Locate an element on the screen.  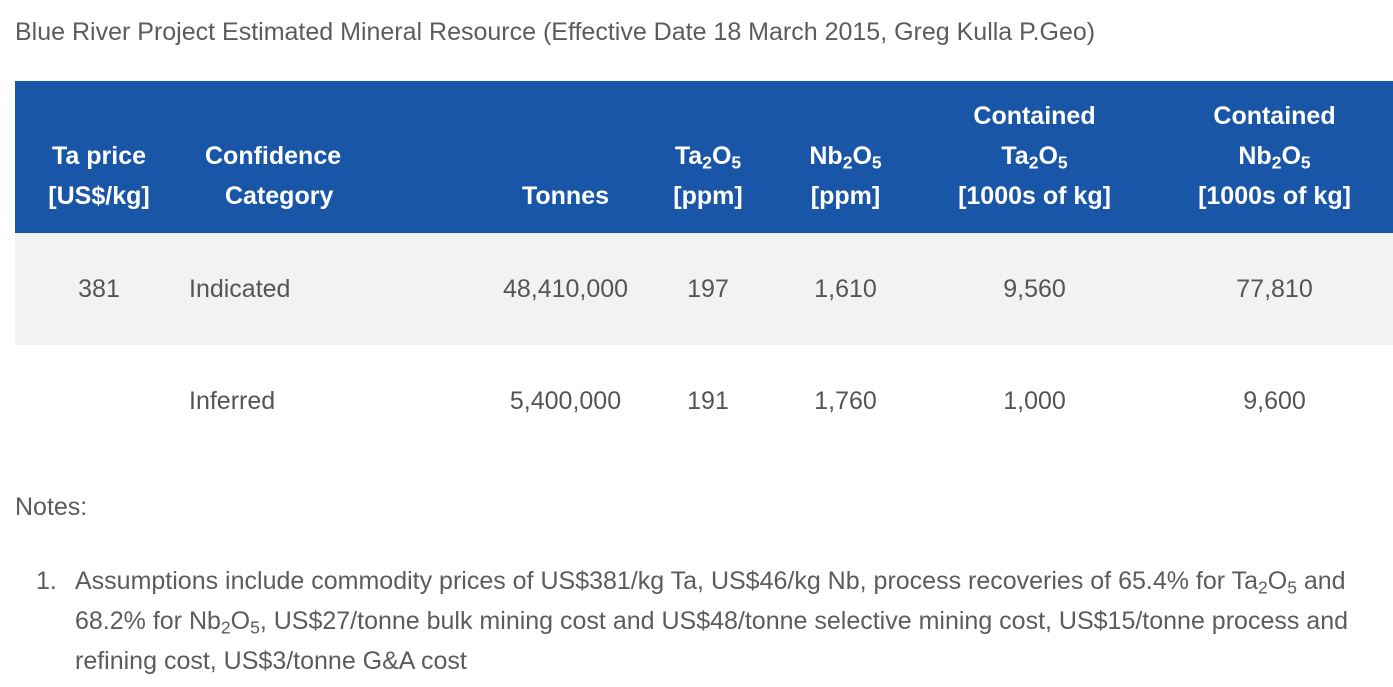
cell-tonnes: 5,400,000 is located at coordinates (565, 400).